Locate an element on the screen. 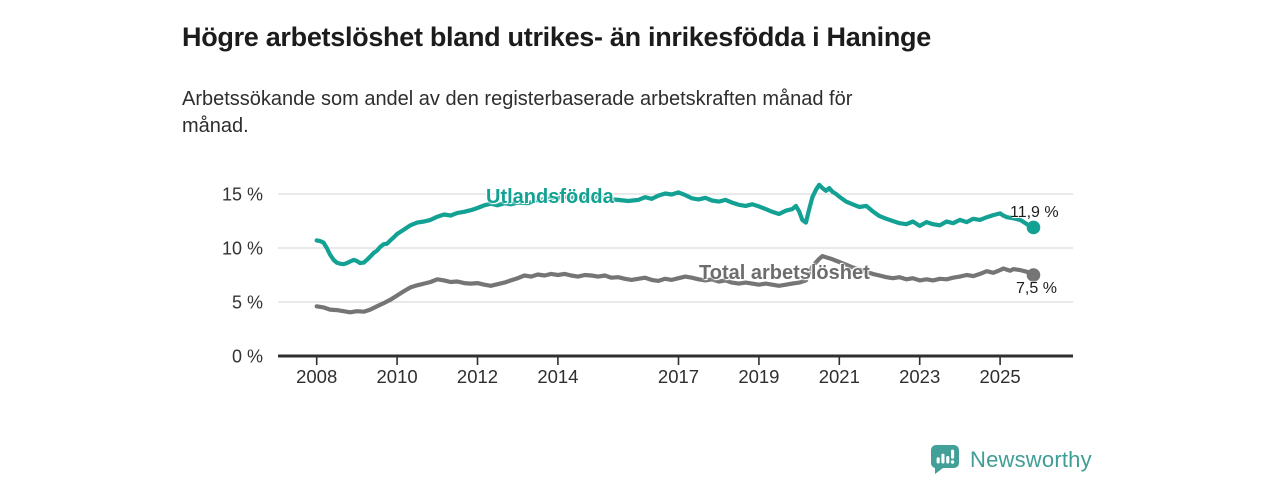 The height and width of the screenshot is (480, 1280). x-tick-label: 2017 is located at coordinates (678, 376).